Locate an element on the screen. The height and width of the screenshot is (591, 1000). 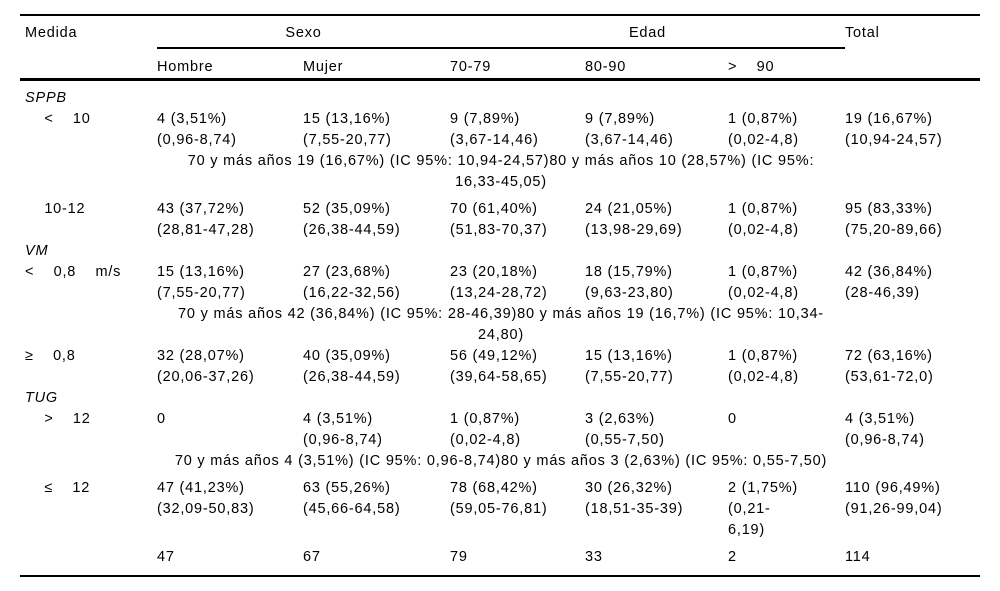
total-count-80-90: 33 is located at coordinates (594, 557).